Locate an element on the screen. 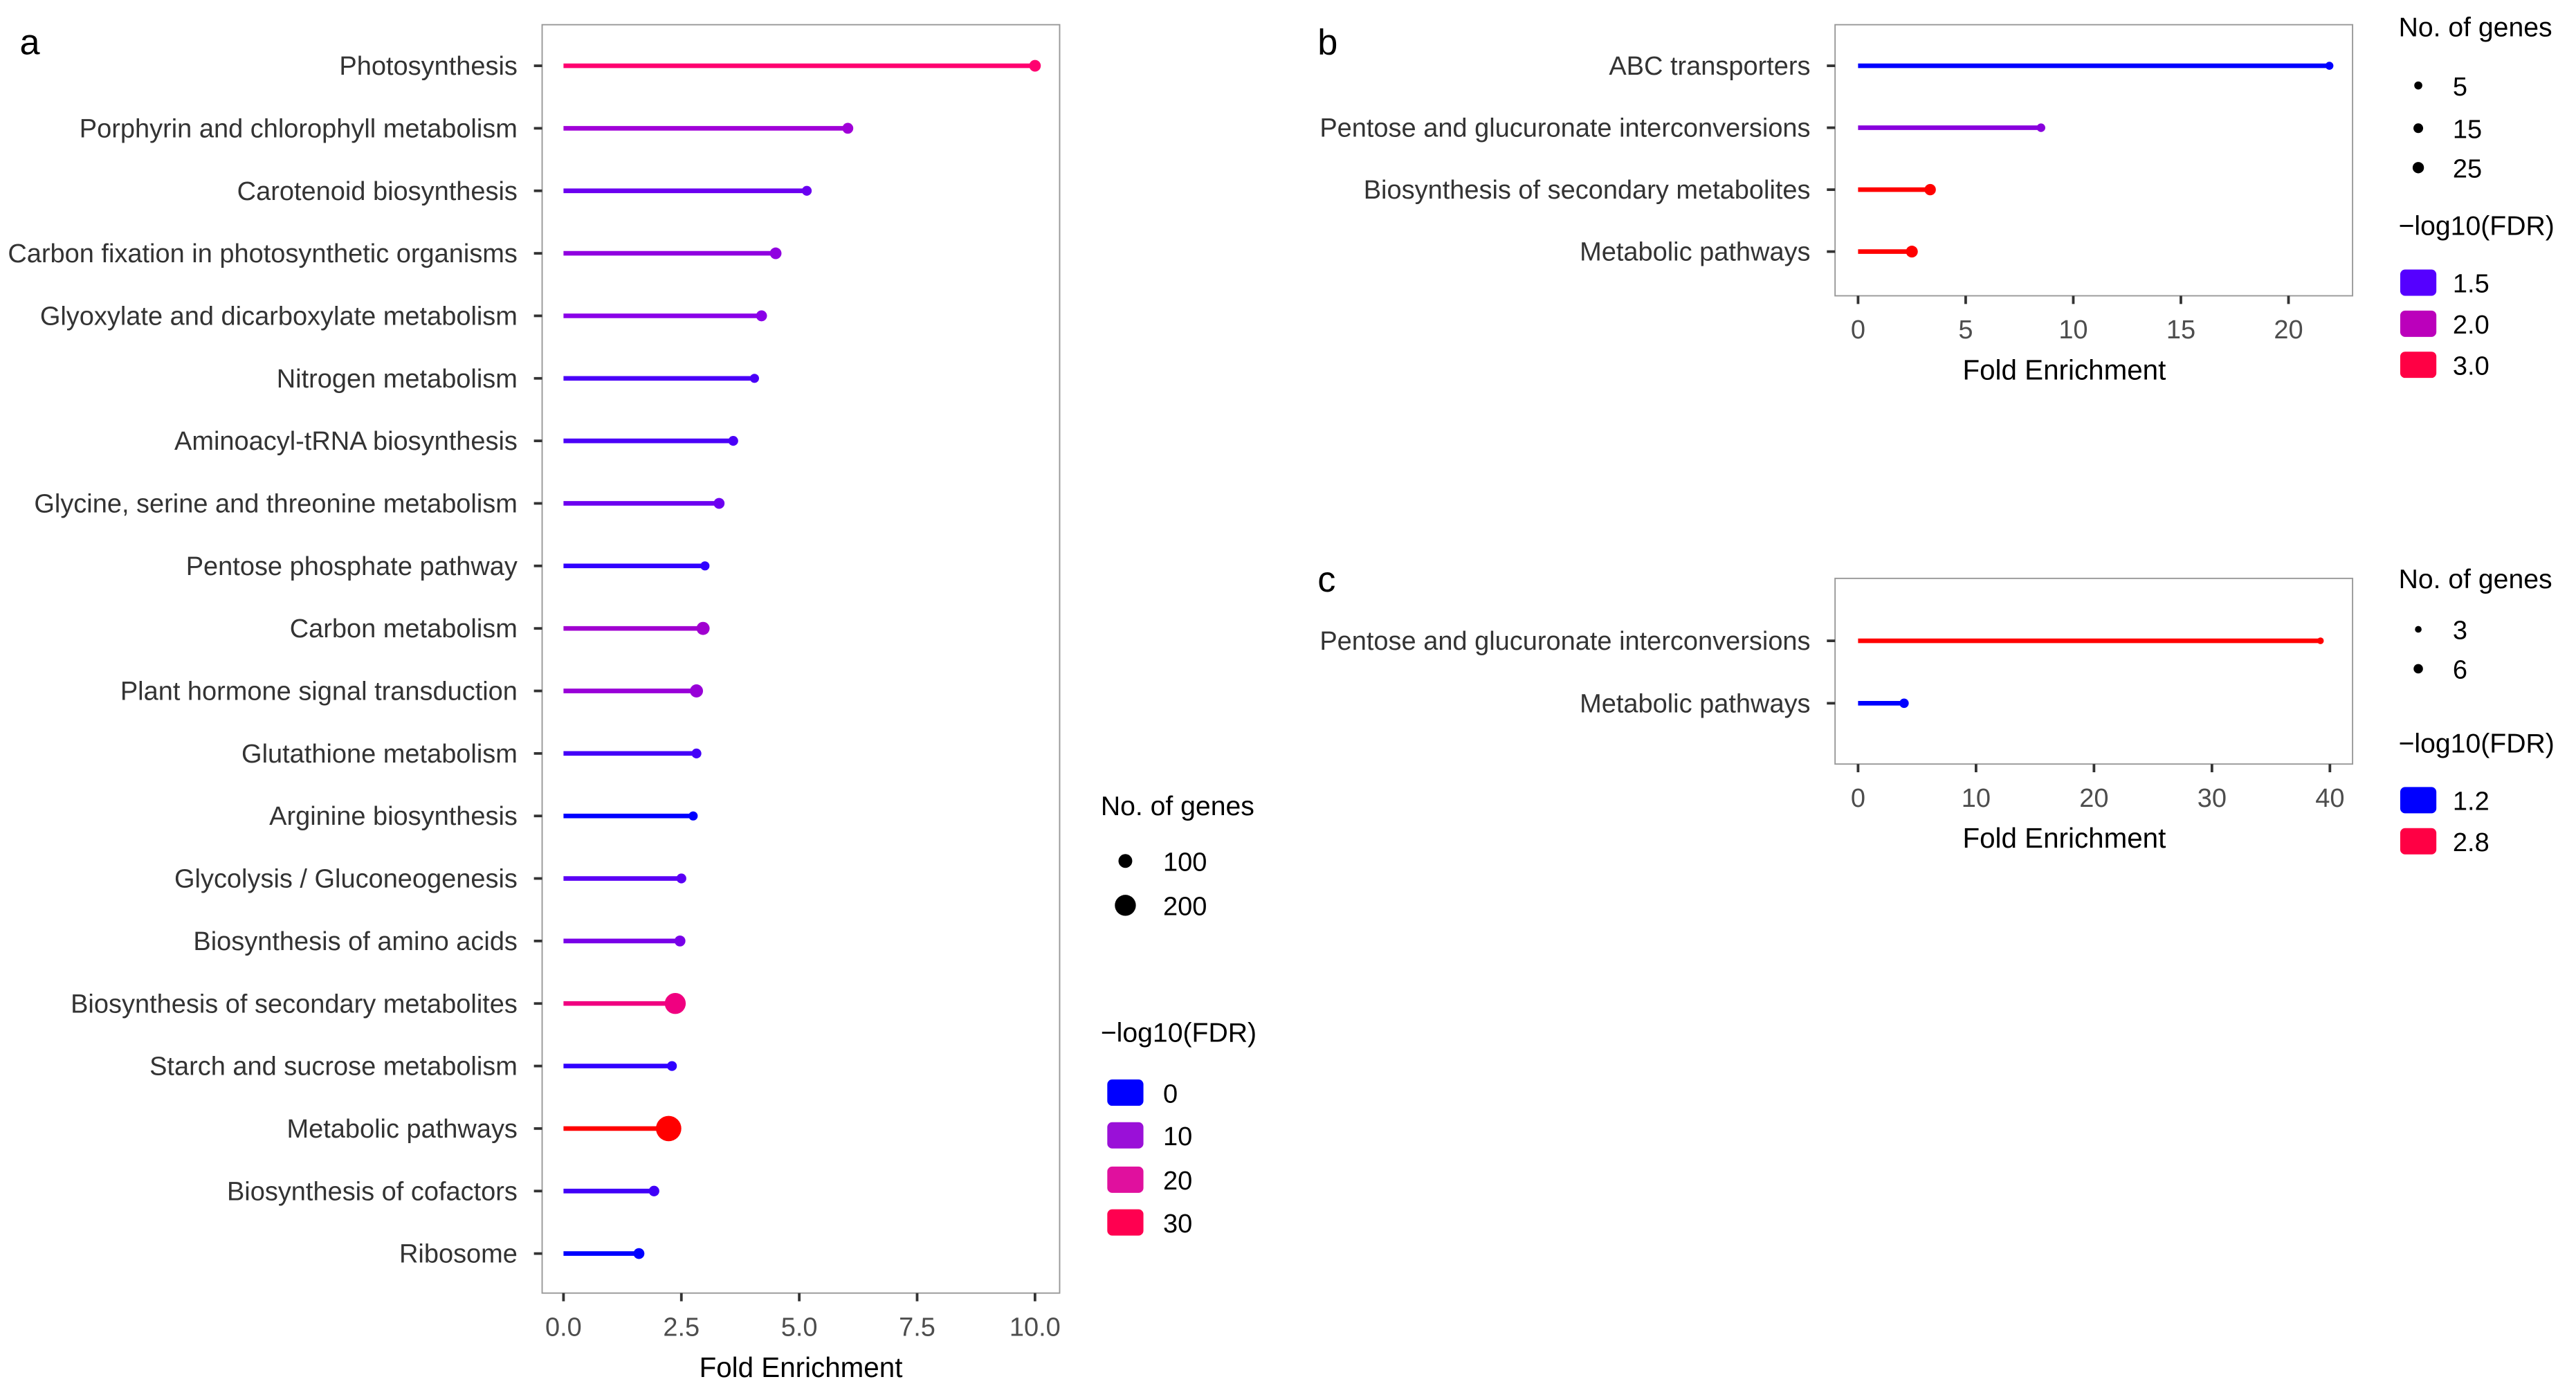 The image size is (2576, 1395). color-legend-label: 1.5 is located at coordinates (2472, 284).